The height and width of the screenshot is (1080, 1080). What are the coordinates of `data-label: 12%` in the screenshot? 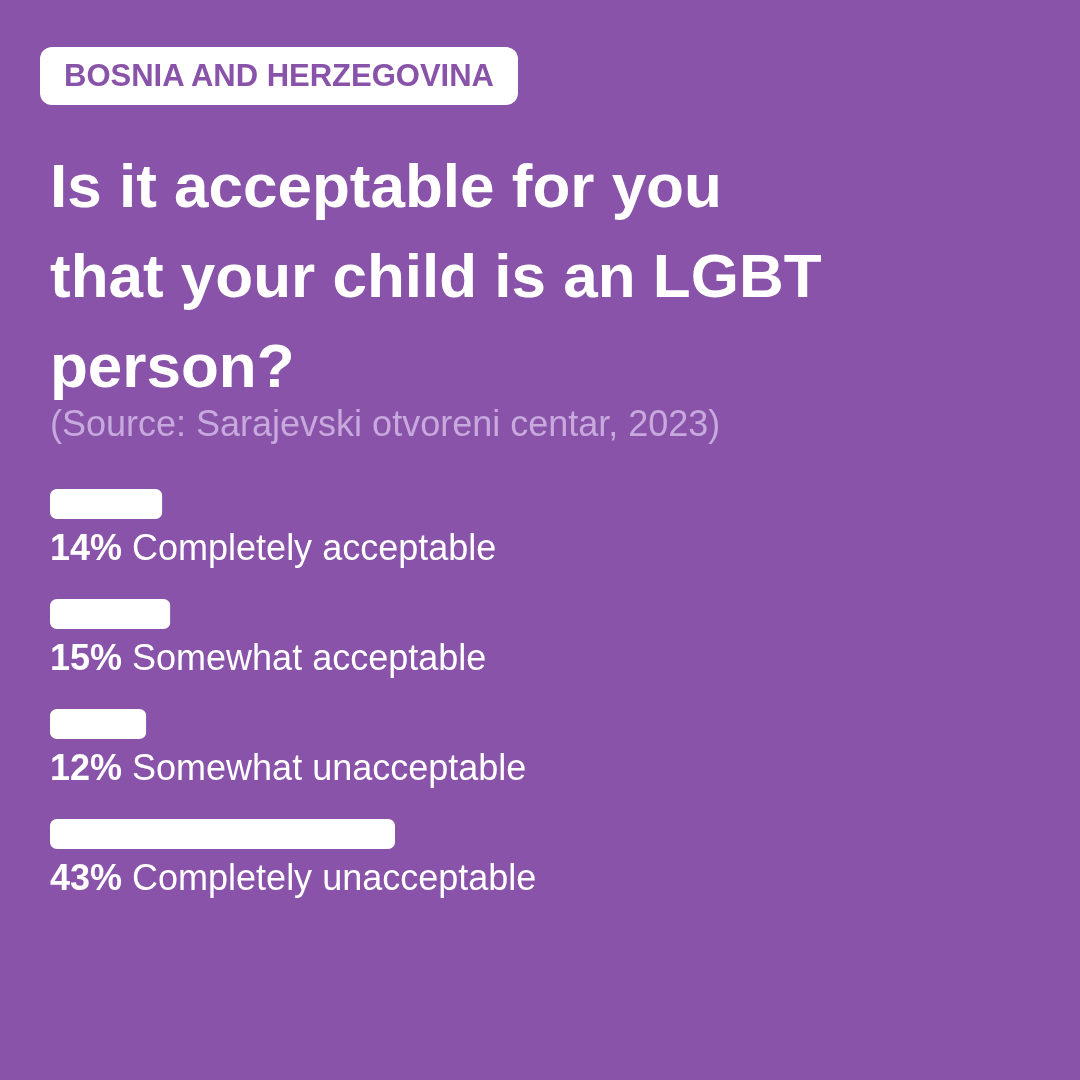 It's located at (86, 767).